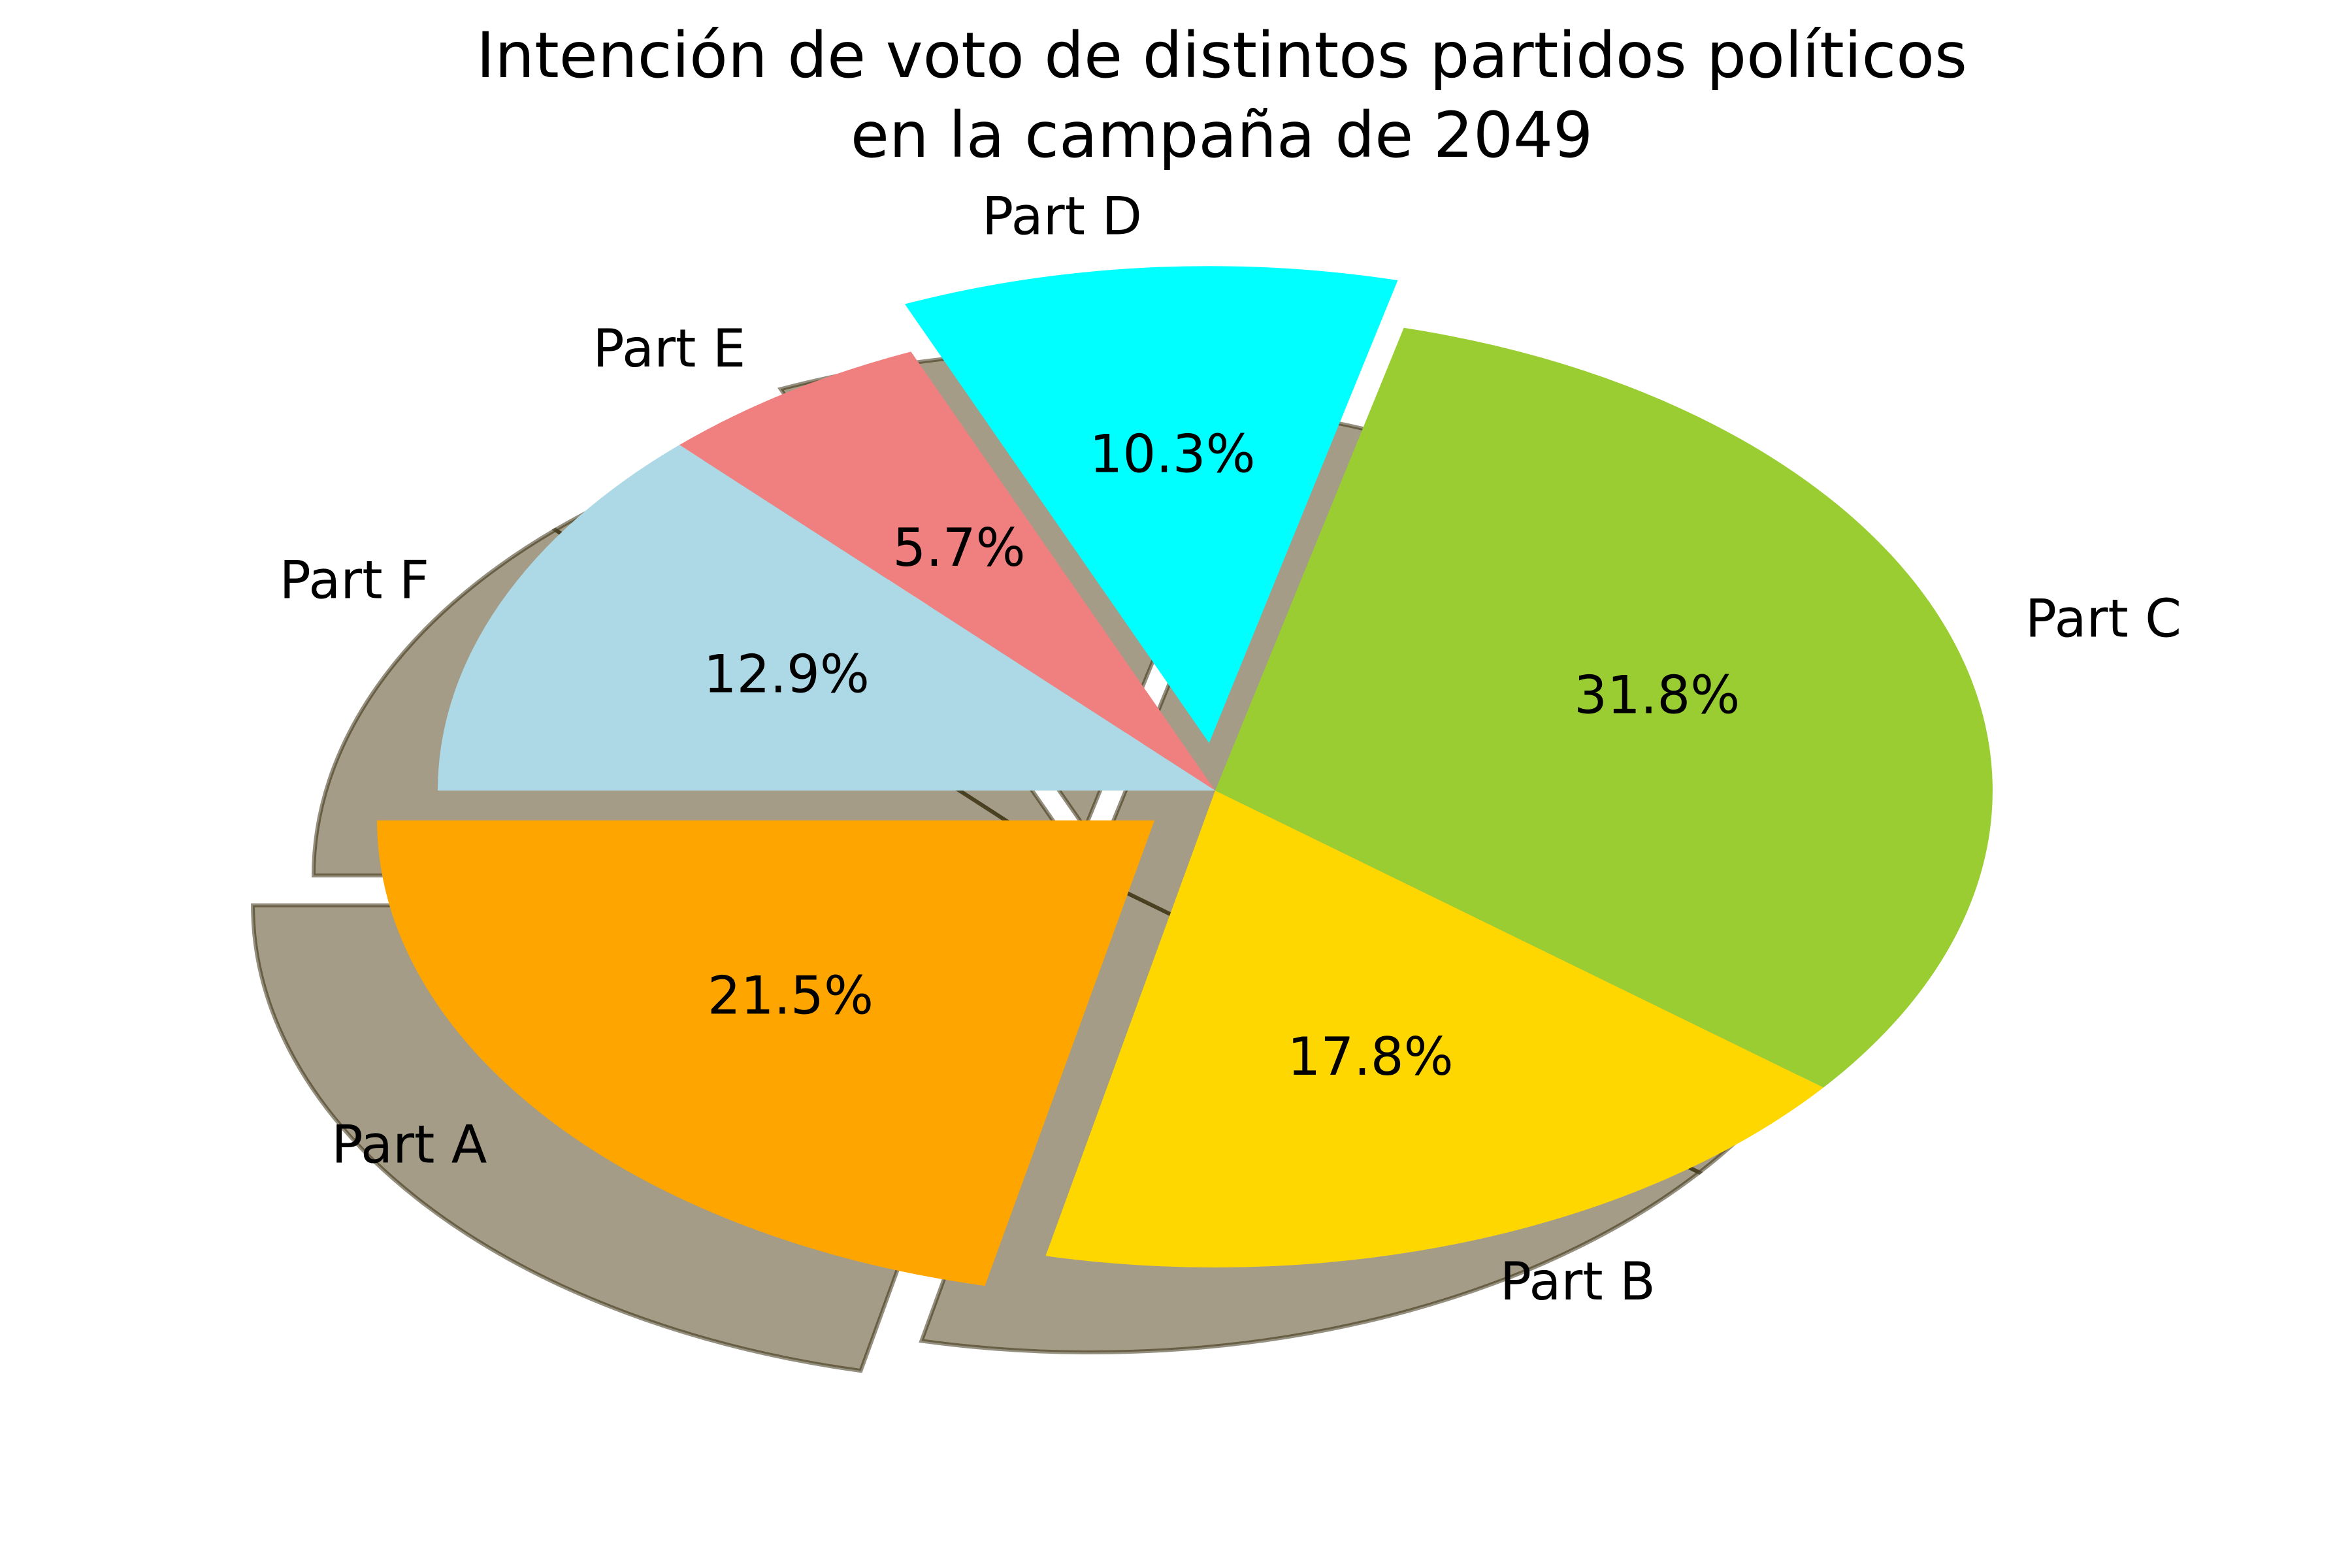  What do you see at coordinates (669, 348) in the screenshot?
I see `slice-label-part-e: Part E` at bounding box center [669, 348].